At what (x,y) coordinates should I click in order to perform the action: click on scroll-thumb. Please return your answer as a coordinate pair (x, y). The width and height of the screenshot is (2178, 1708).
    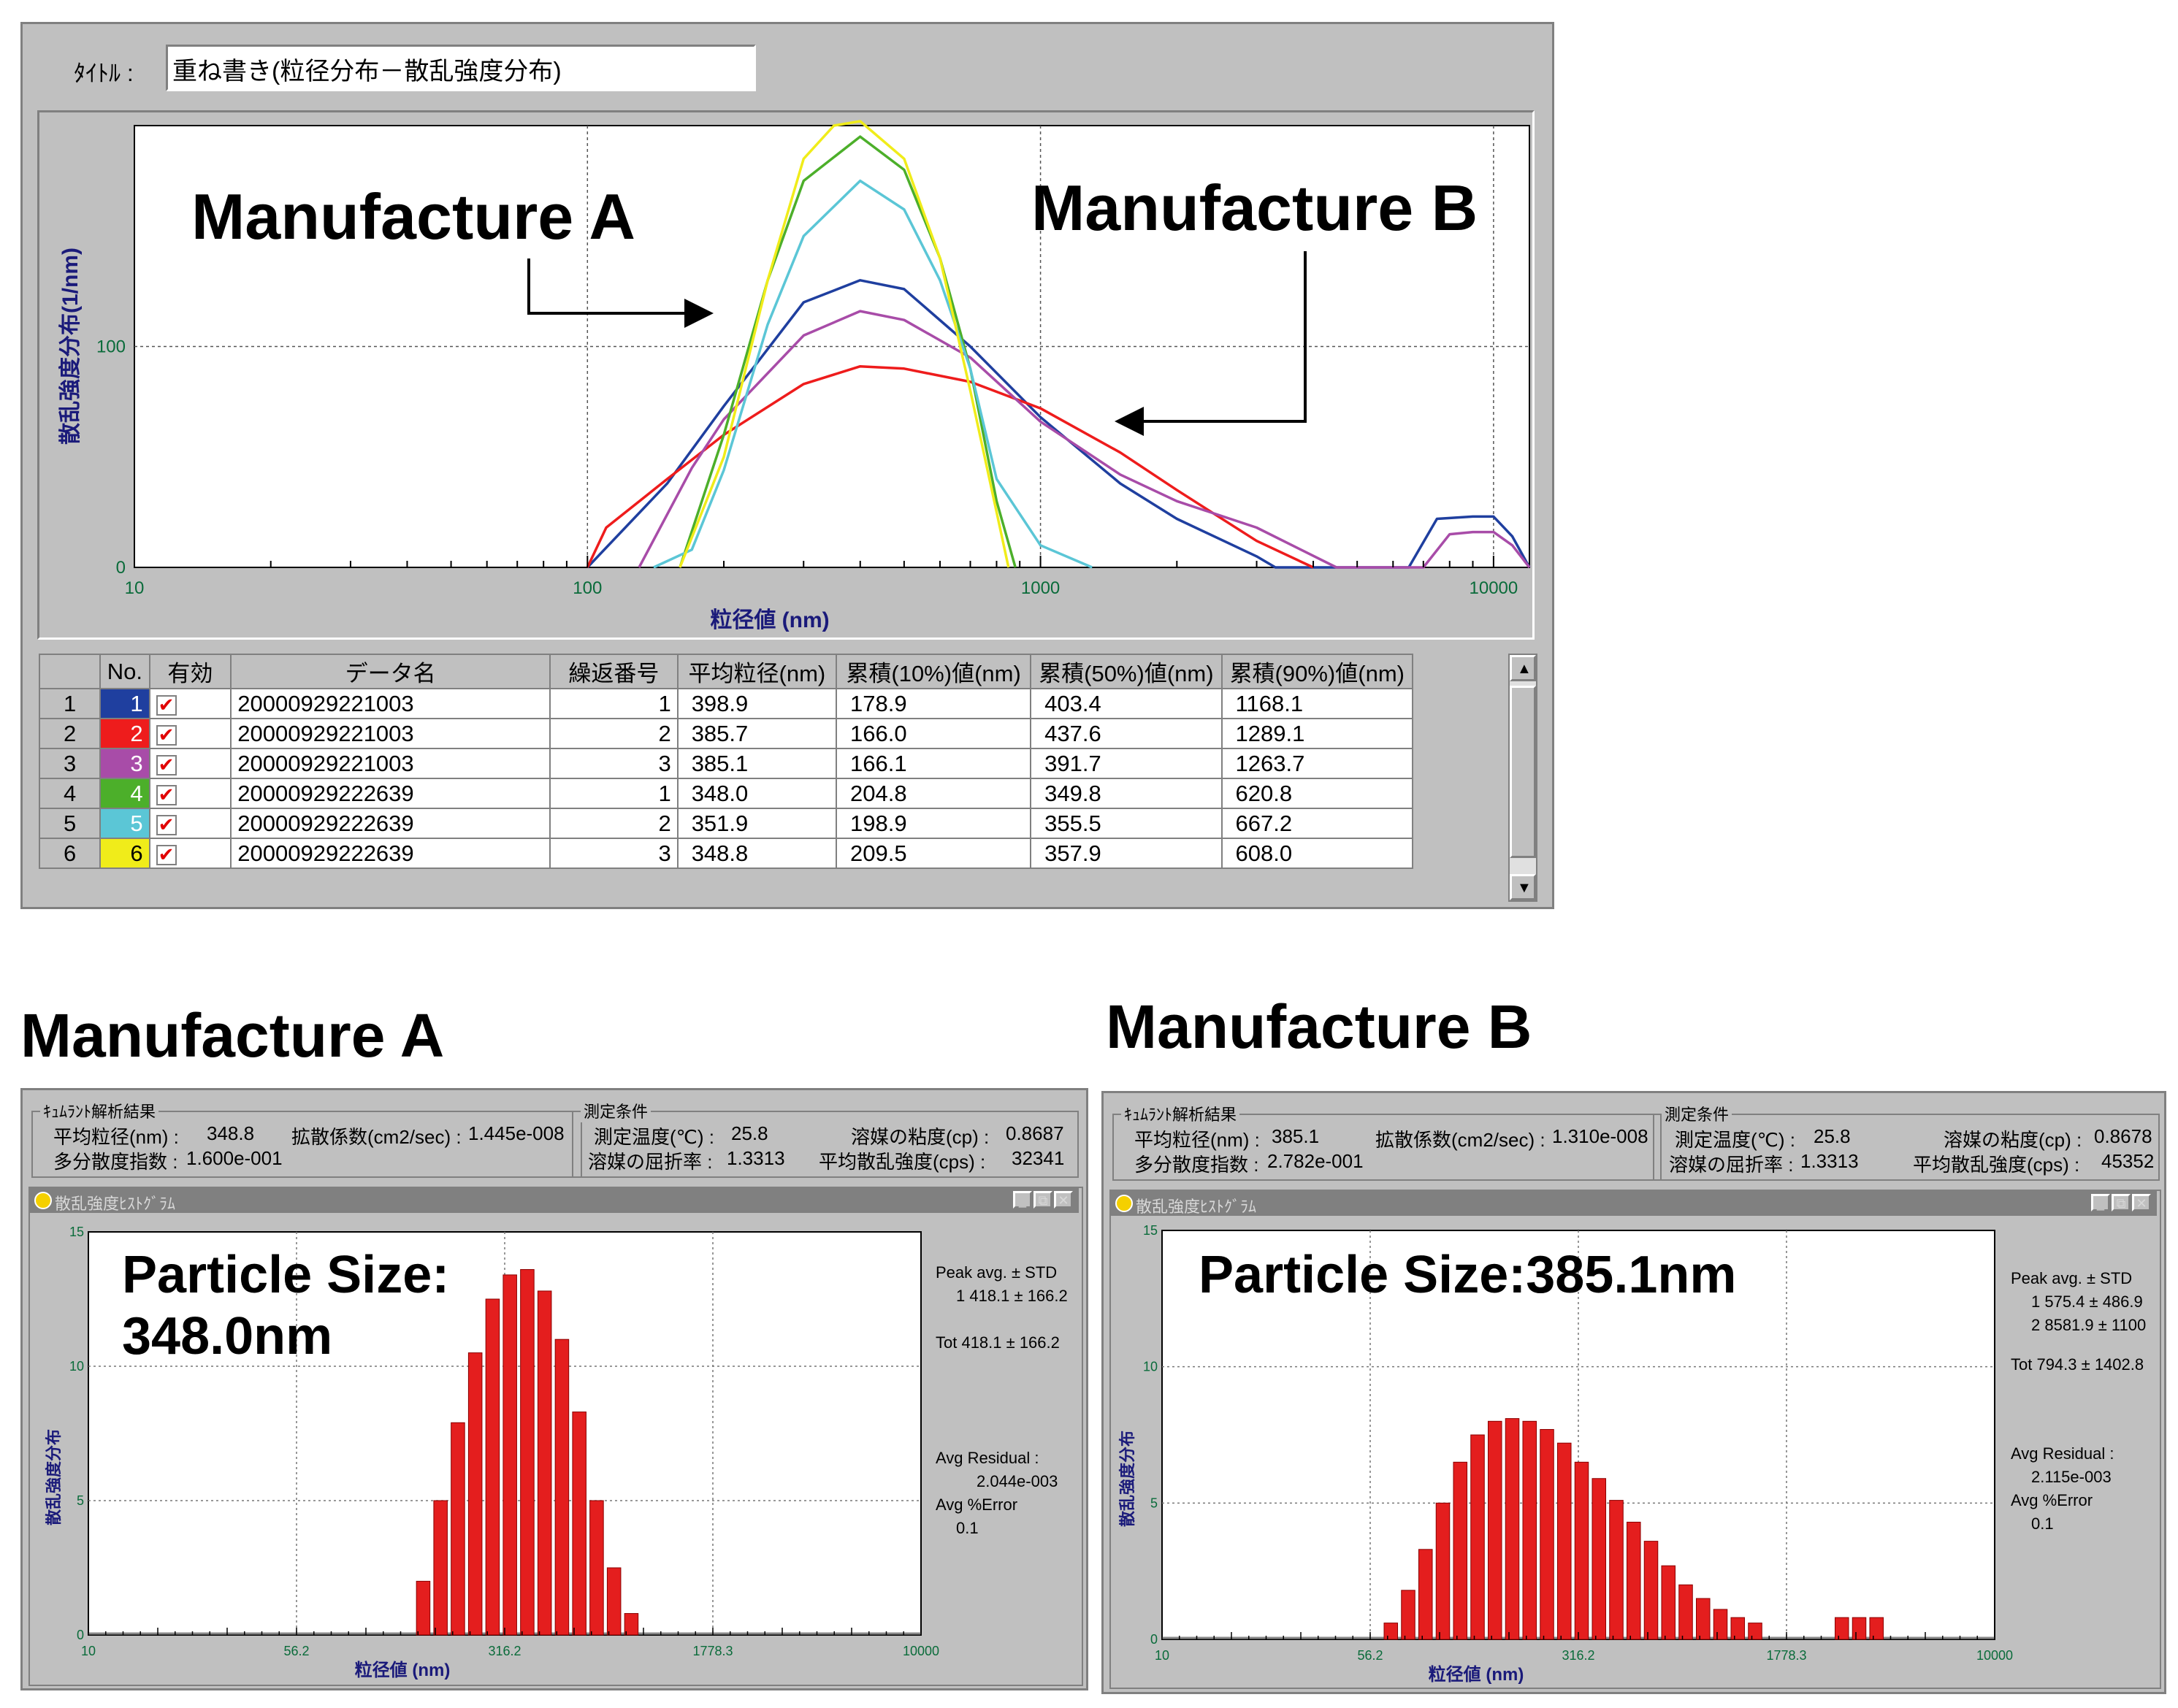
    Looking at the image, I should click on (1523, 772).